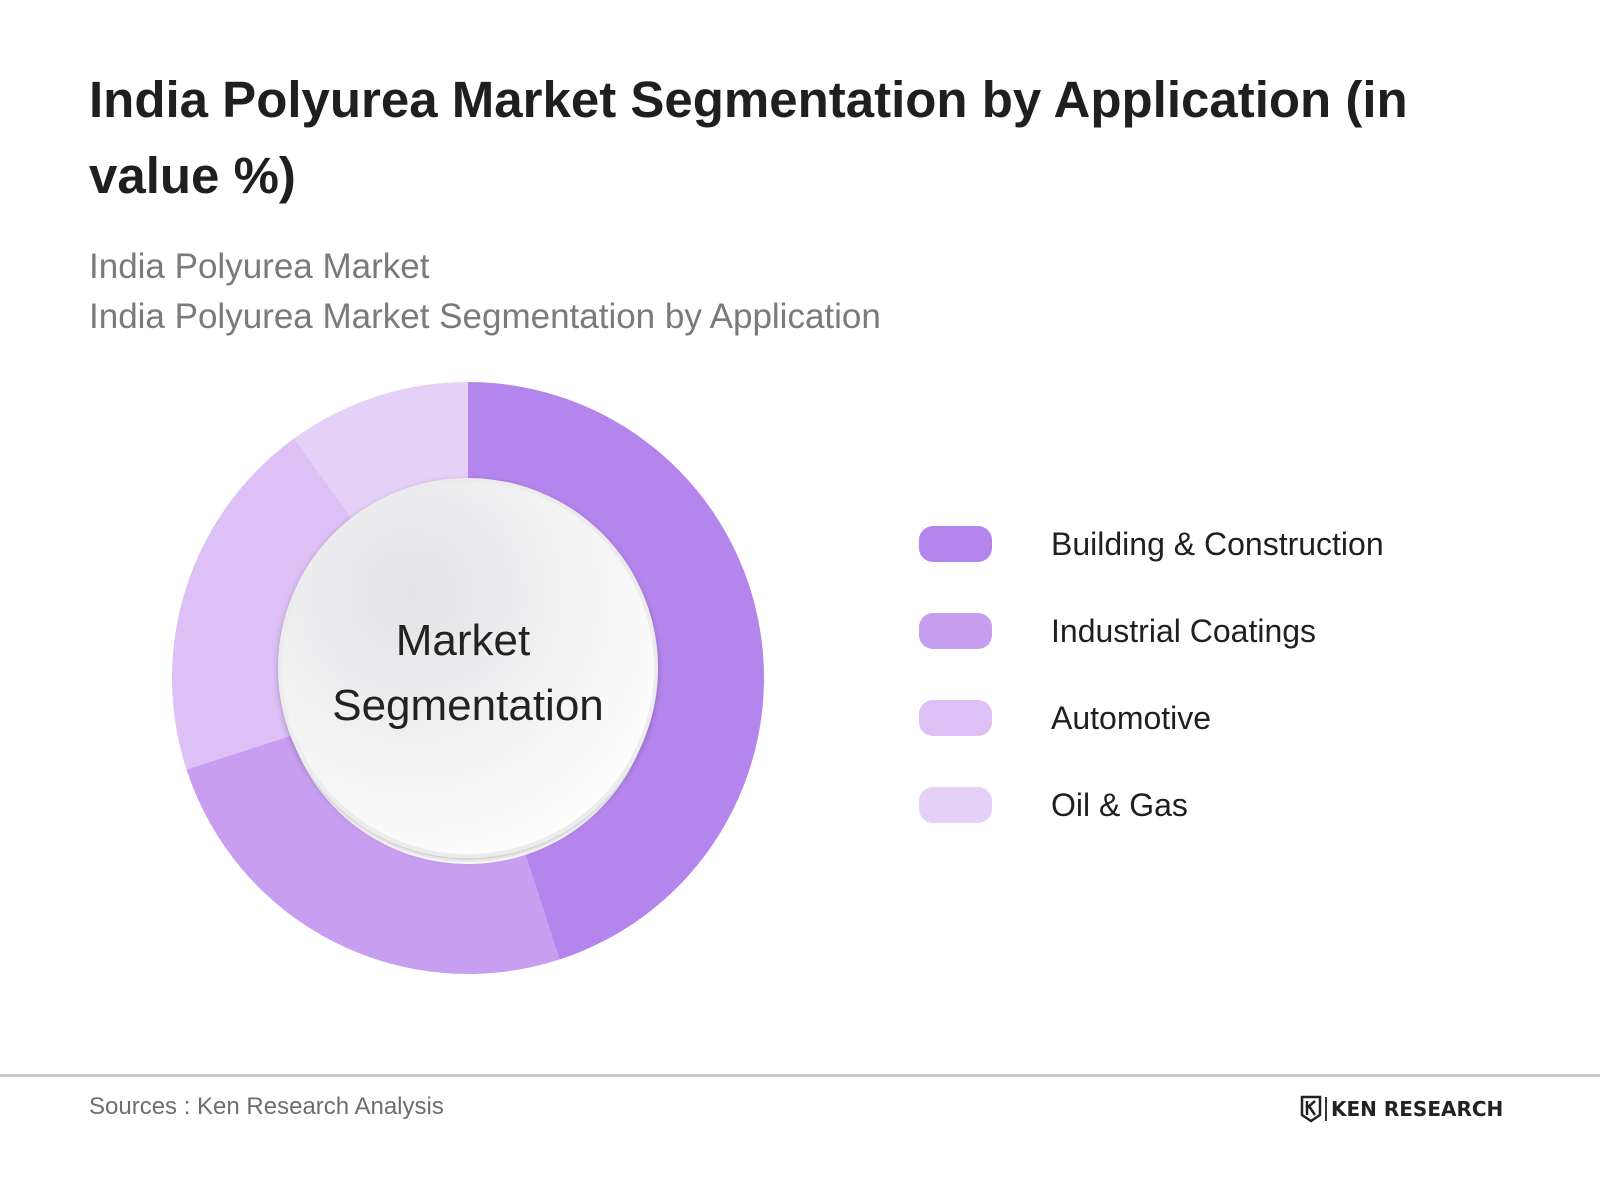 This screenshot has width=1600, height=1200. I want to click on donut-slice-automotive, so click(265, 604).